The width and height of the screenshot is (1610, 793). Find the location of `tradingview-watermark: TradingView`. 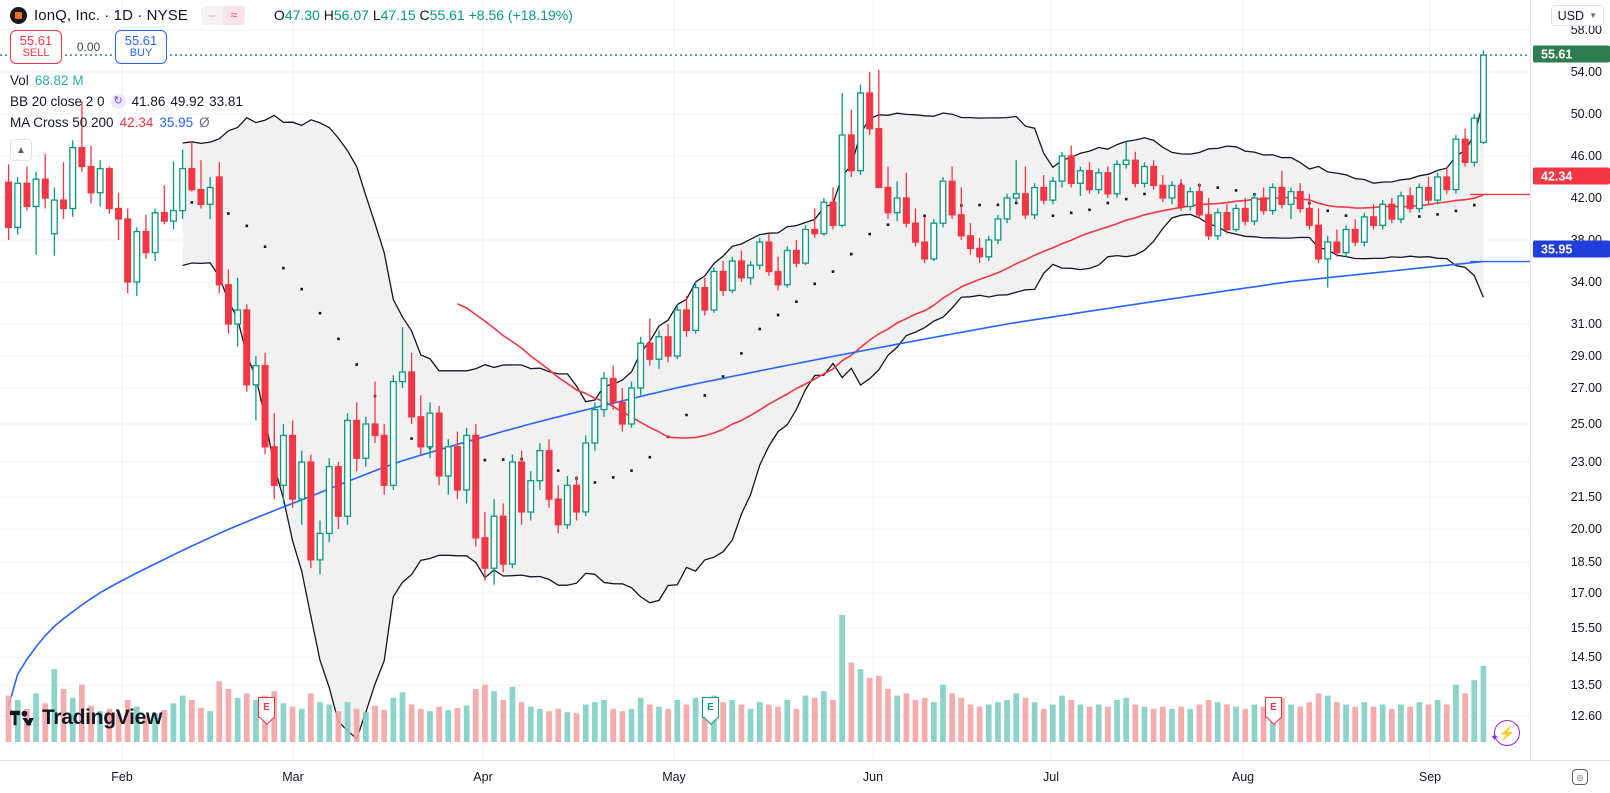

tradingview-watermark: TradingView is located at coordinates (86, 718).